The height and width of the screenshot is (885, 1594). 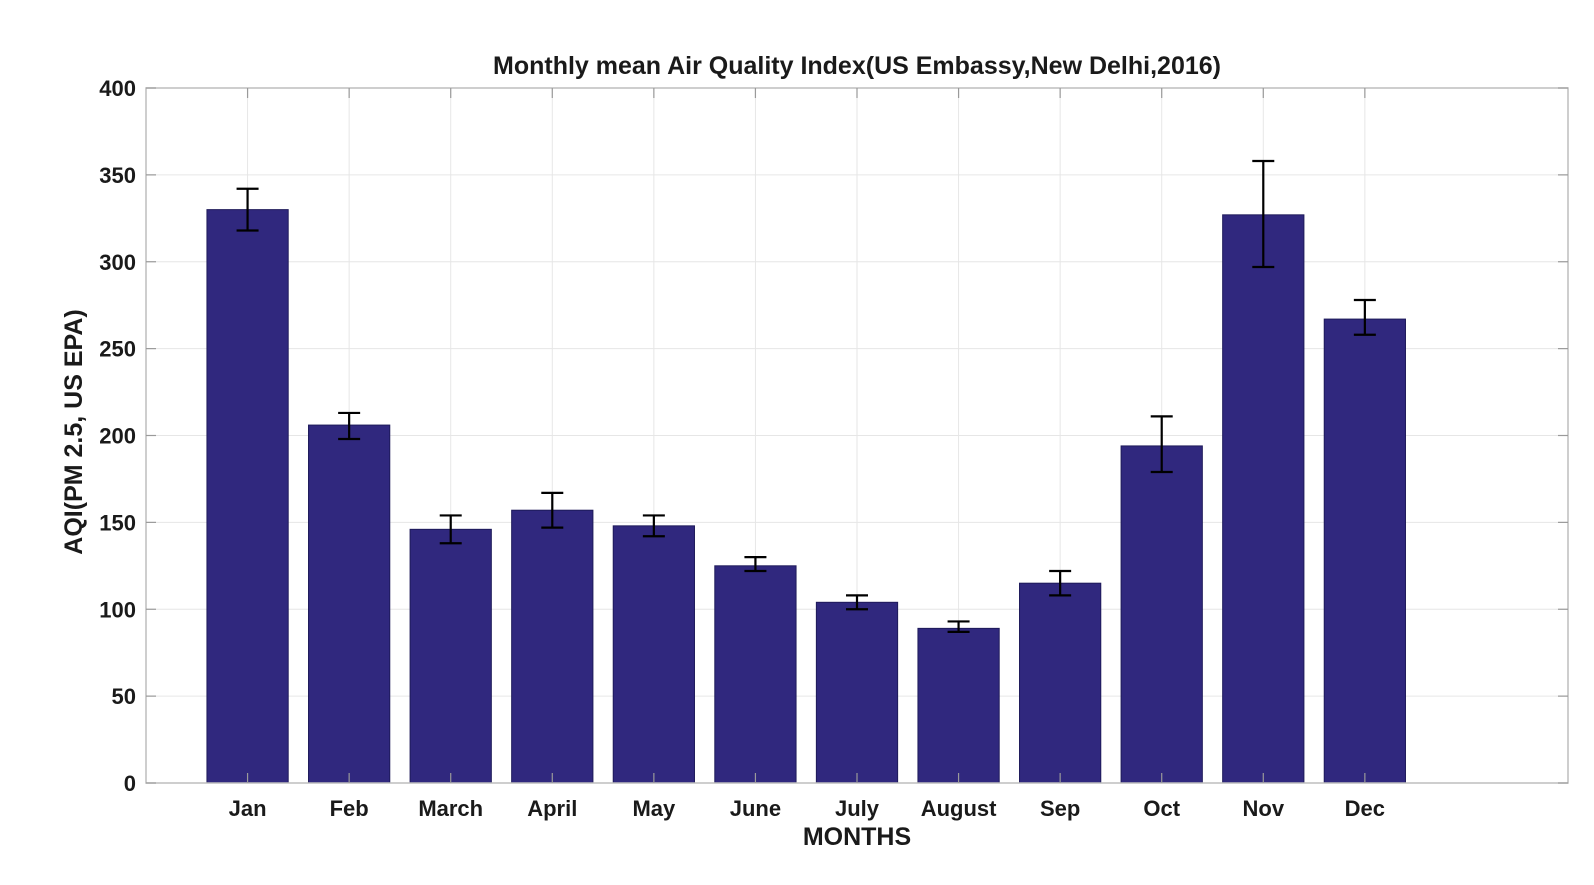 What do you see at coordinates (958, 705) in the screenshot?
I see `bar-august` at bounding box center [958, 705].